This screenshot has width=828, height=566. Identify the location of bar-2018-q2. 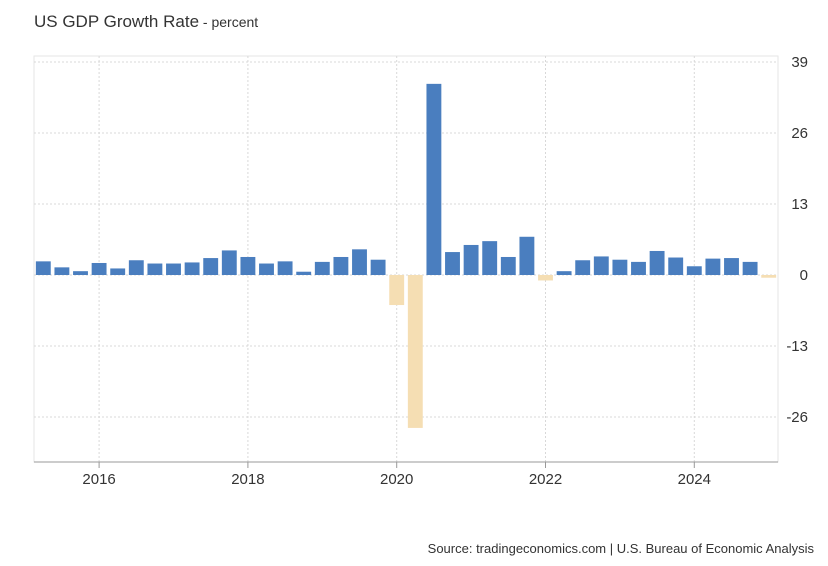
(266, 269).